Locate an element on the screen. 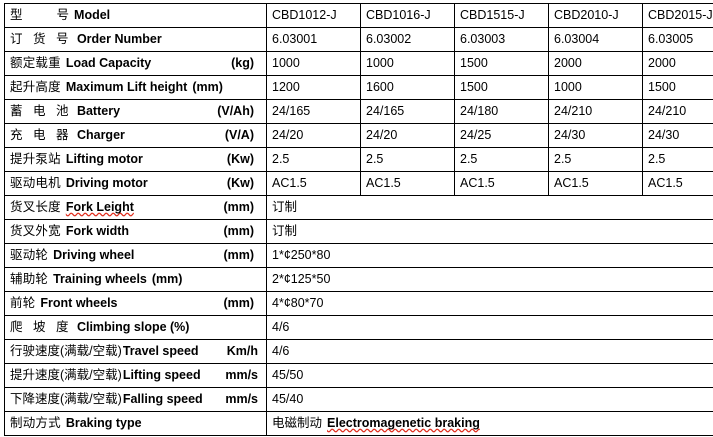 The width and height of the screenshot is (713, 437). row-label-en: Maximum Lift height is located at coordinates (127, 87).